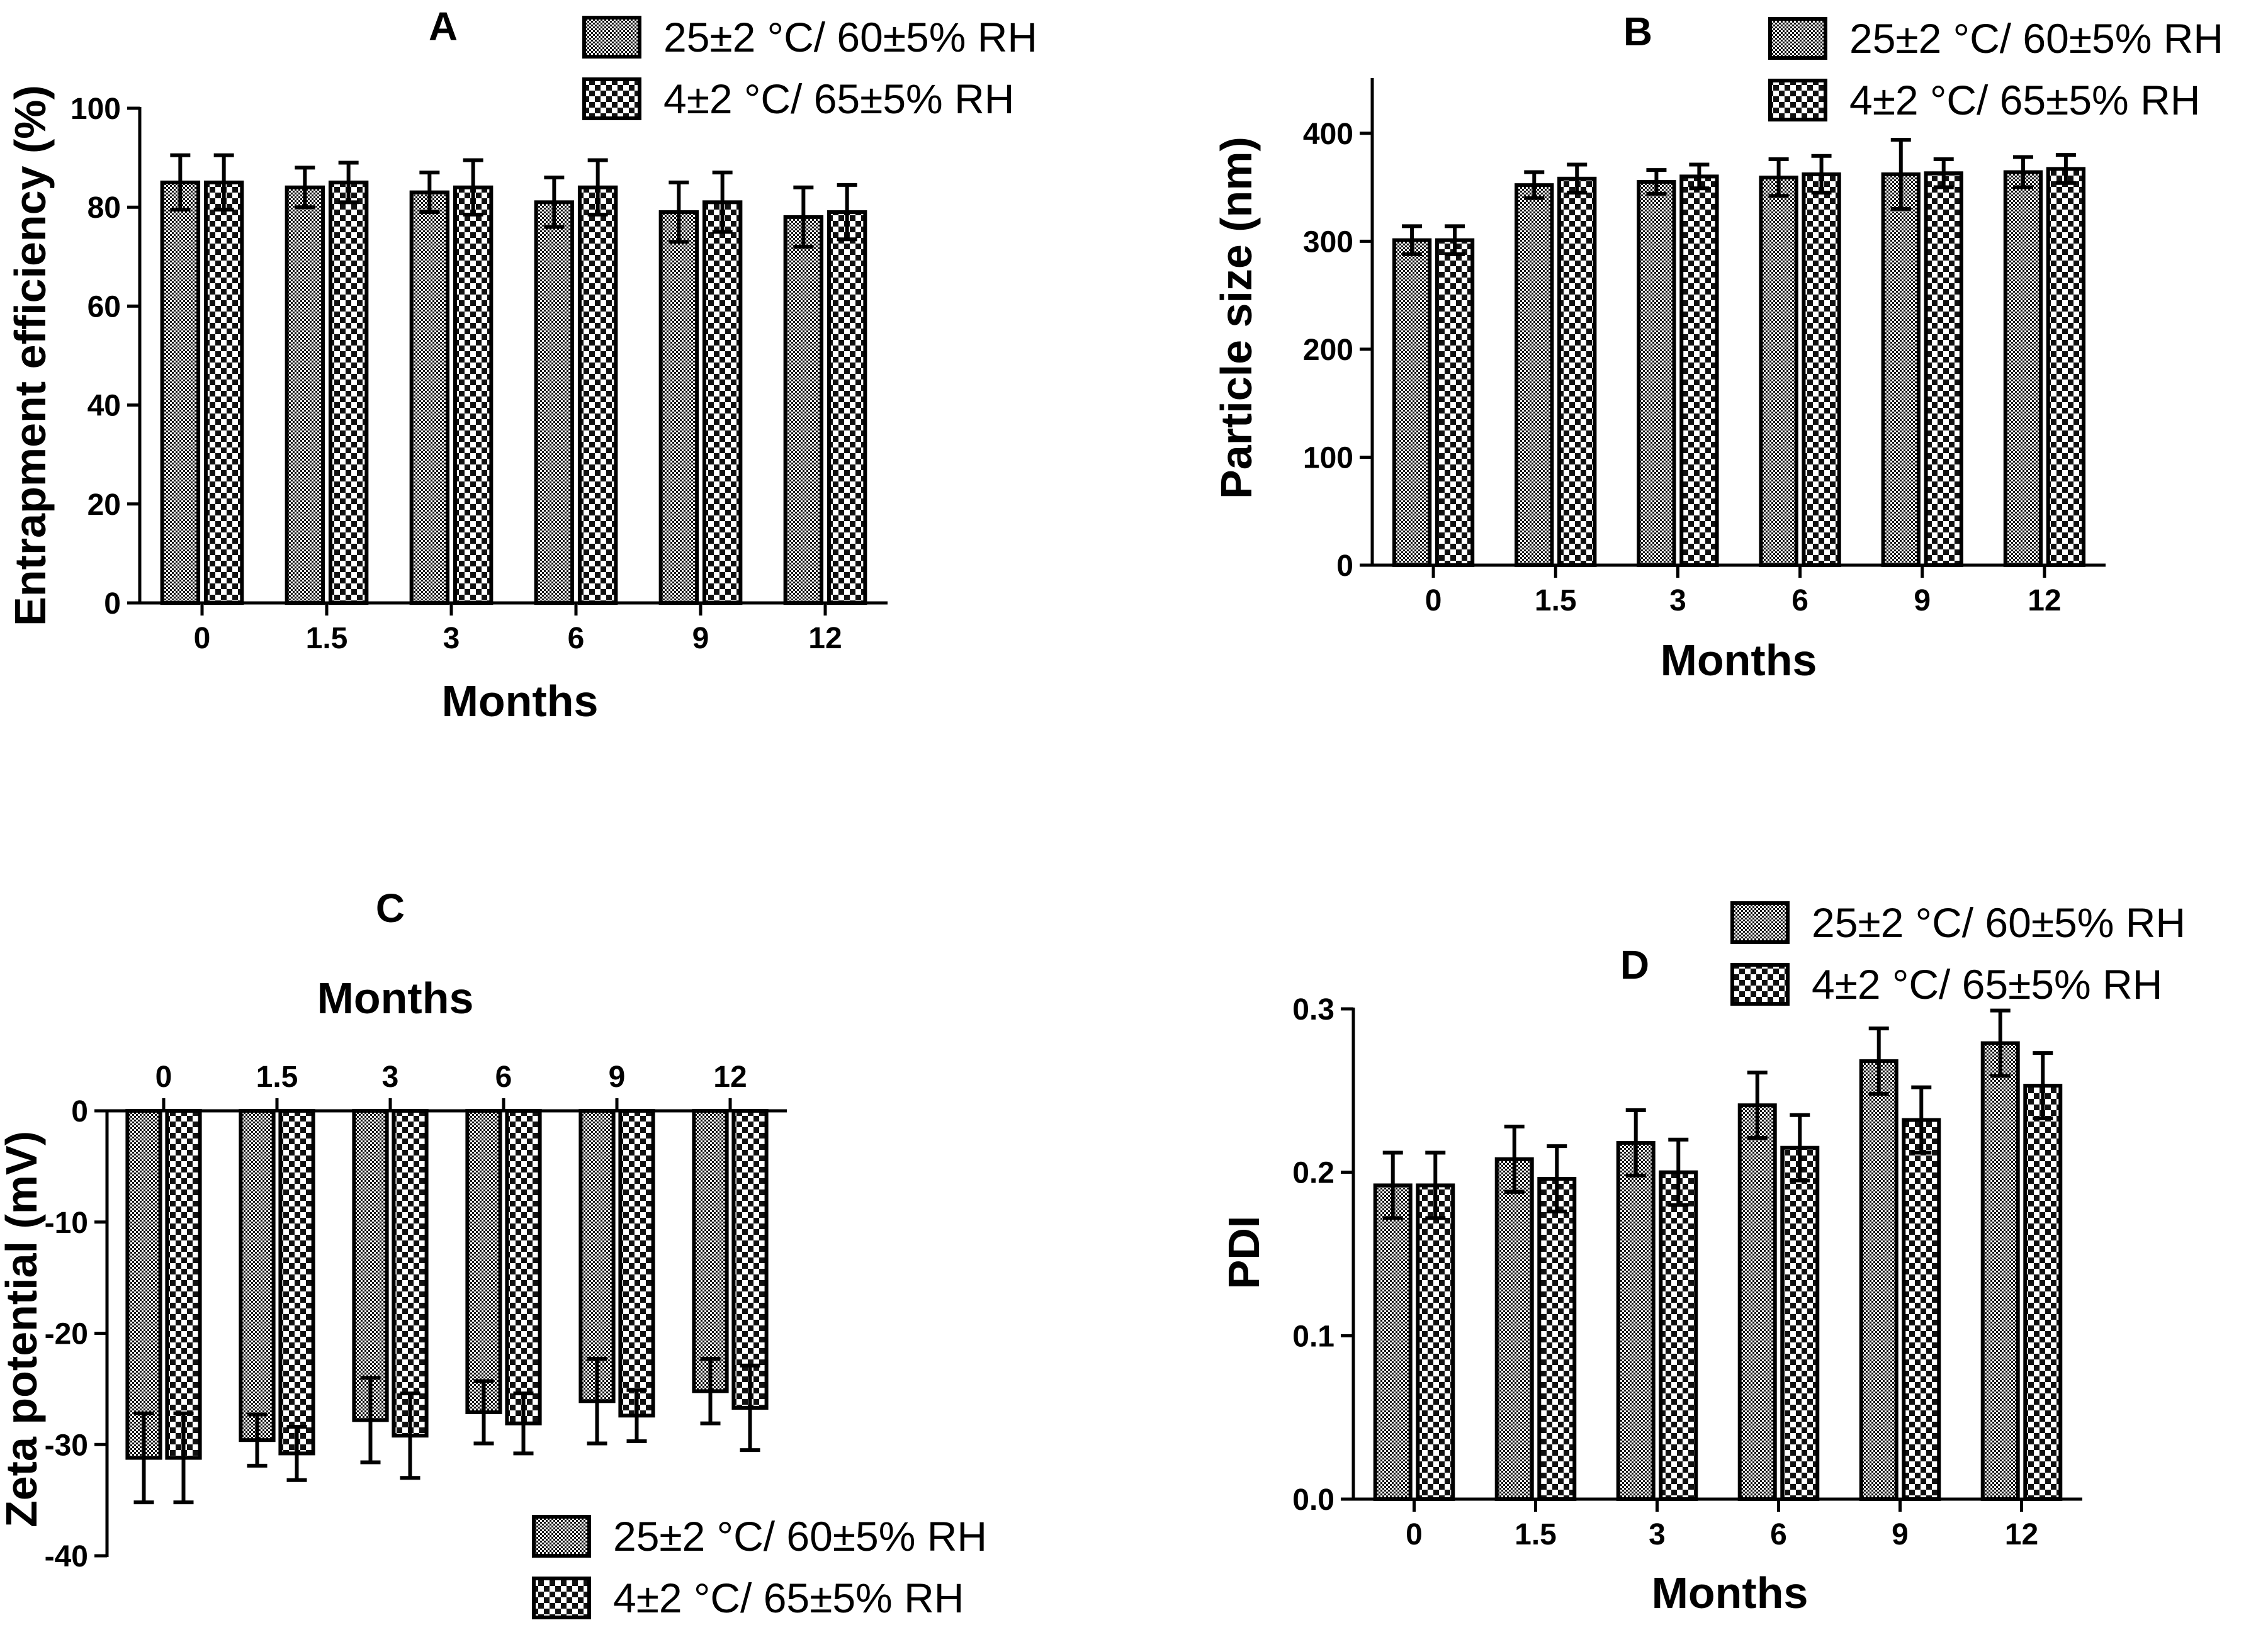  Describe the element at coordinates (104, 505) in the screenshot. I see `ytick-label: 20` at that location.